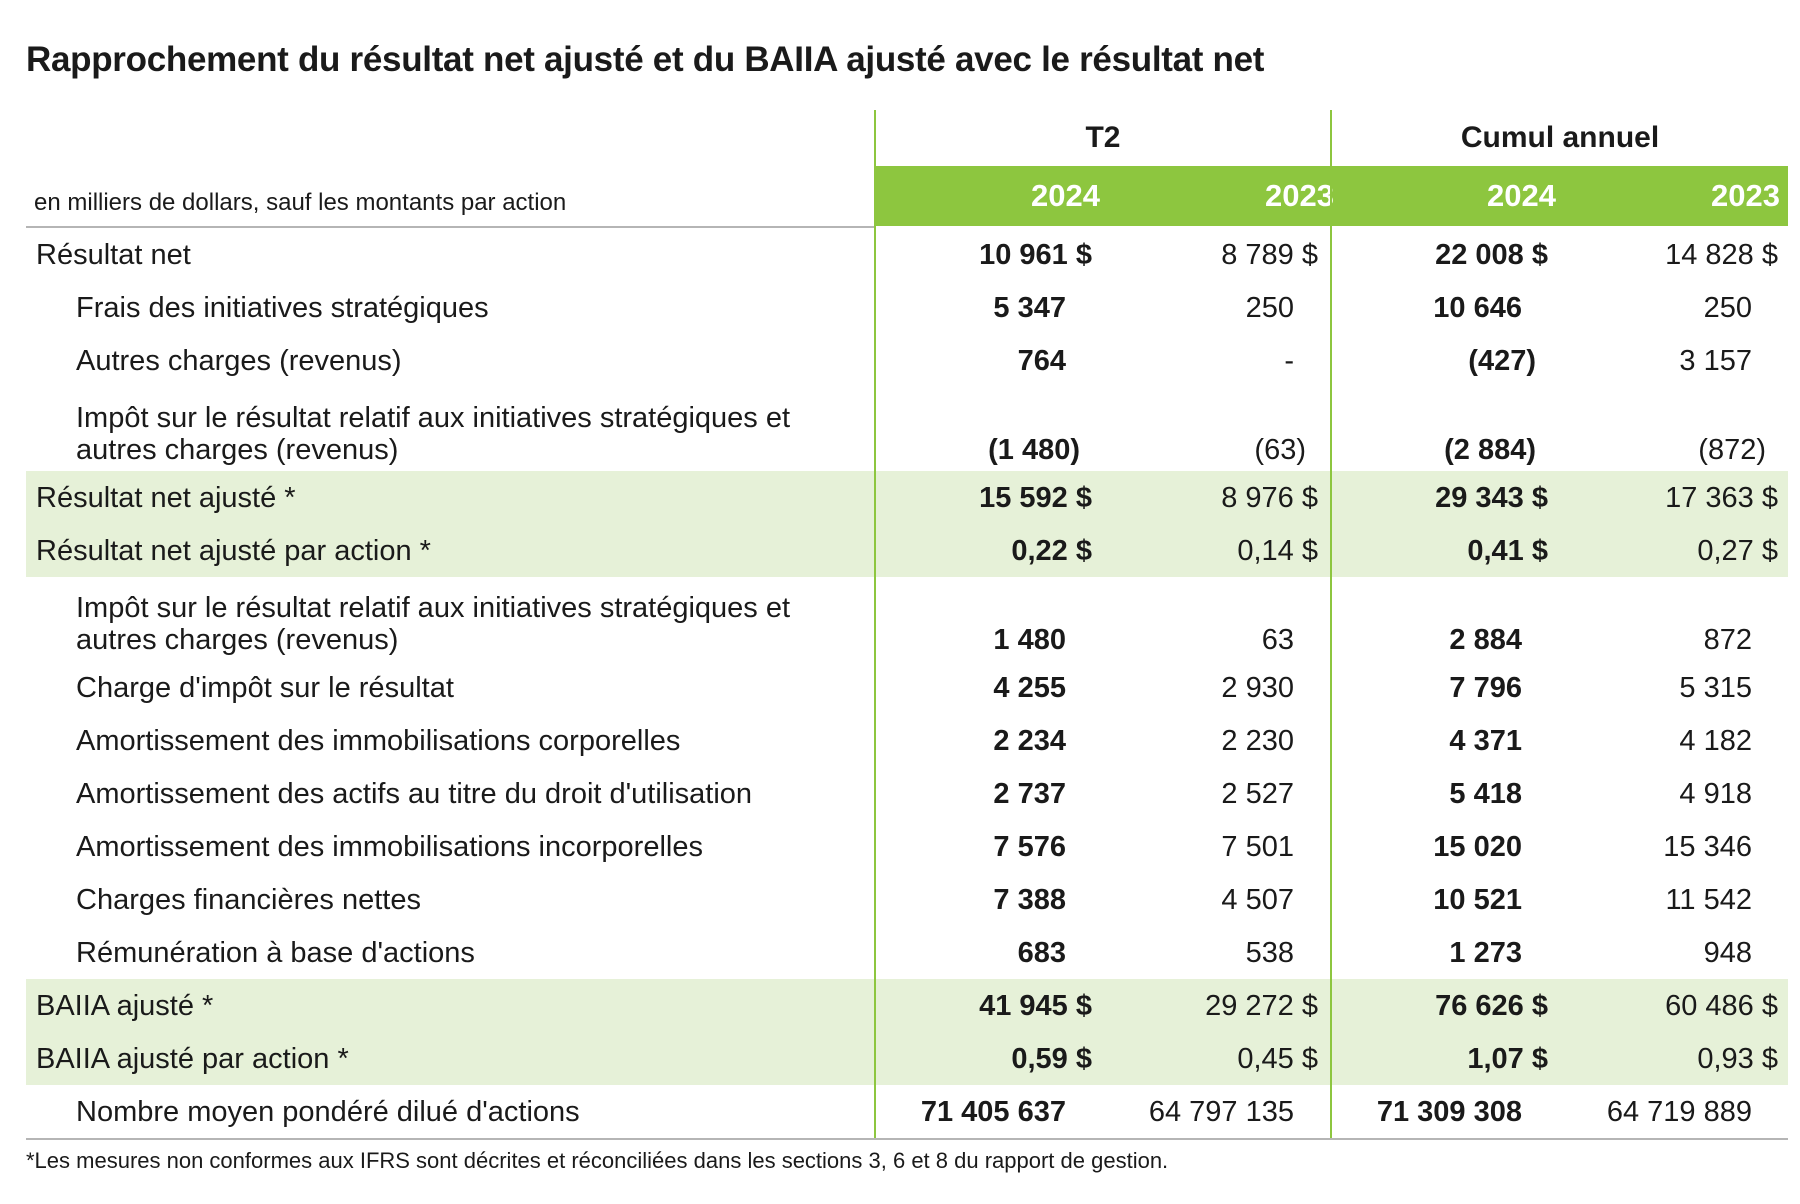  What do you see at coordinates (1041, 953) in the screenshot?
I see `value-q2-2024: 683` at bounding box center [1041, 953].